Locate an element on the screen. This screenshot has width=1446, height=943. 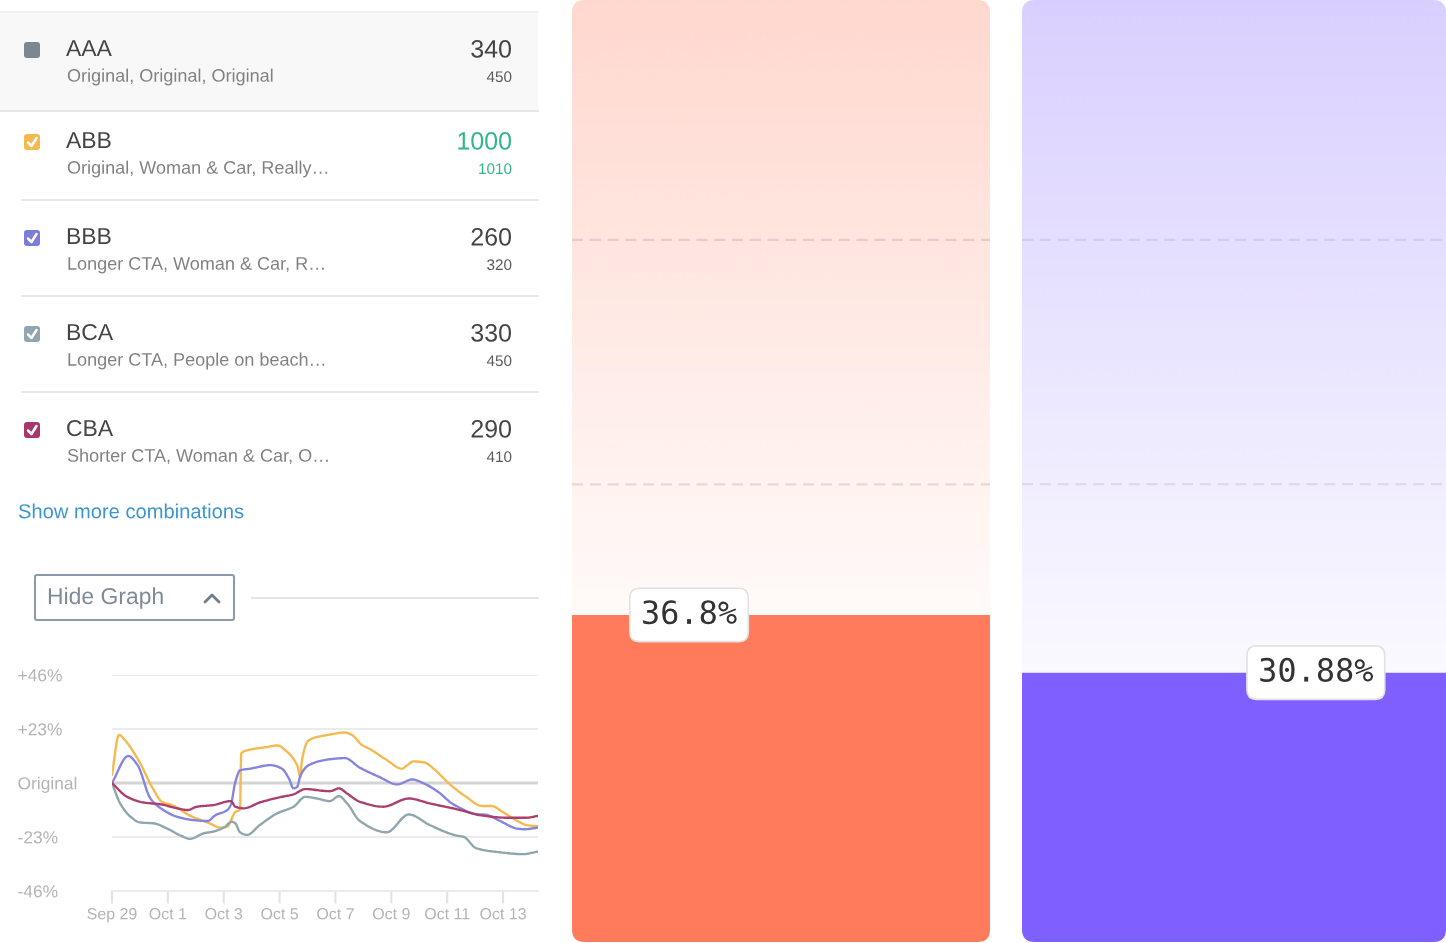
x-tick-label: Oct 1 is located at coordinates (168, 914).